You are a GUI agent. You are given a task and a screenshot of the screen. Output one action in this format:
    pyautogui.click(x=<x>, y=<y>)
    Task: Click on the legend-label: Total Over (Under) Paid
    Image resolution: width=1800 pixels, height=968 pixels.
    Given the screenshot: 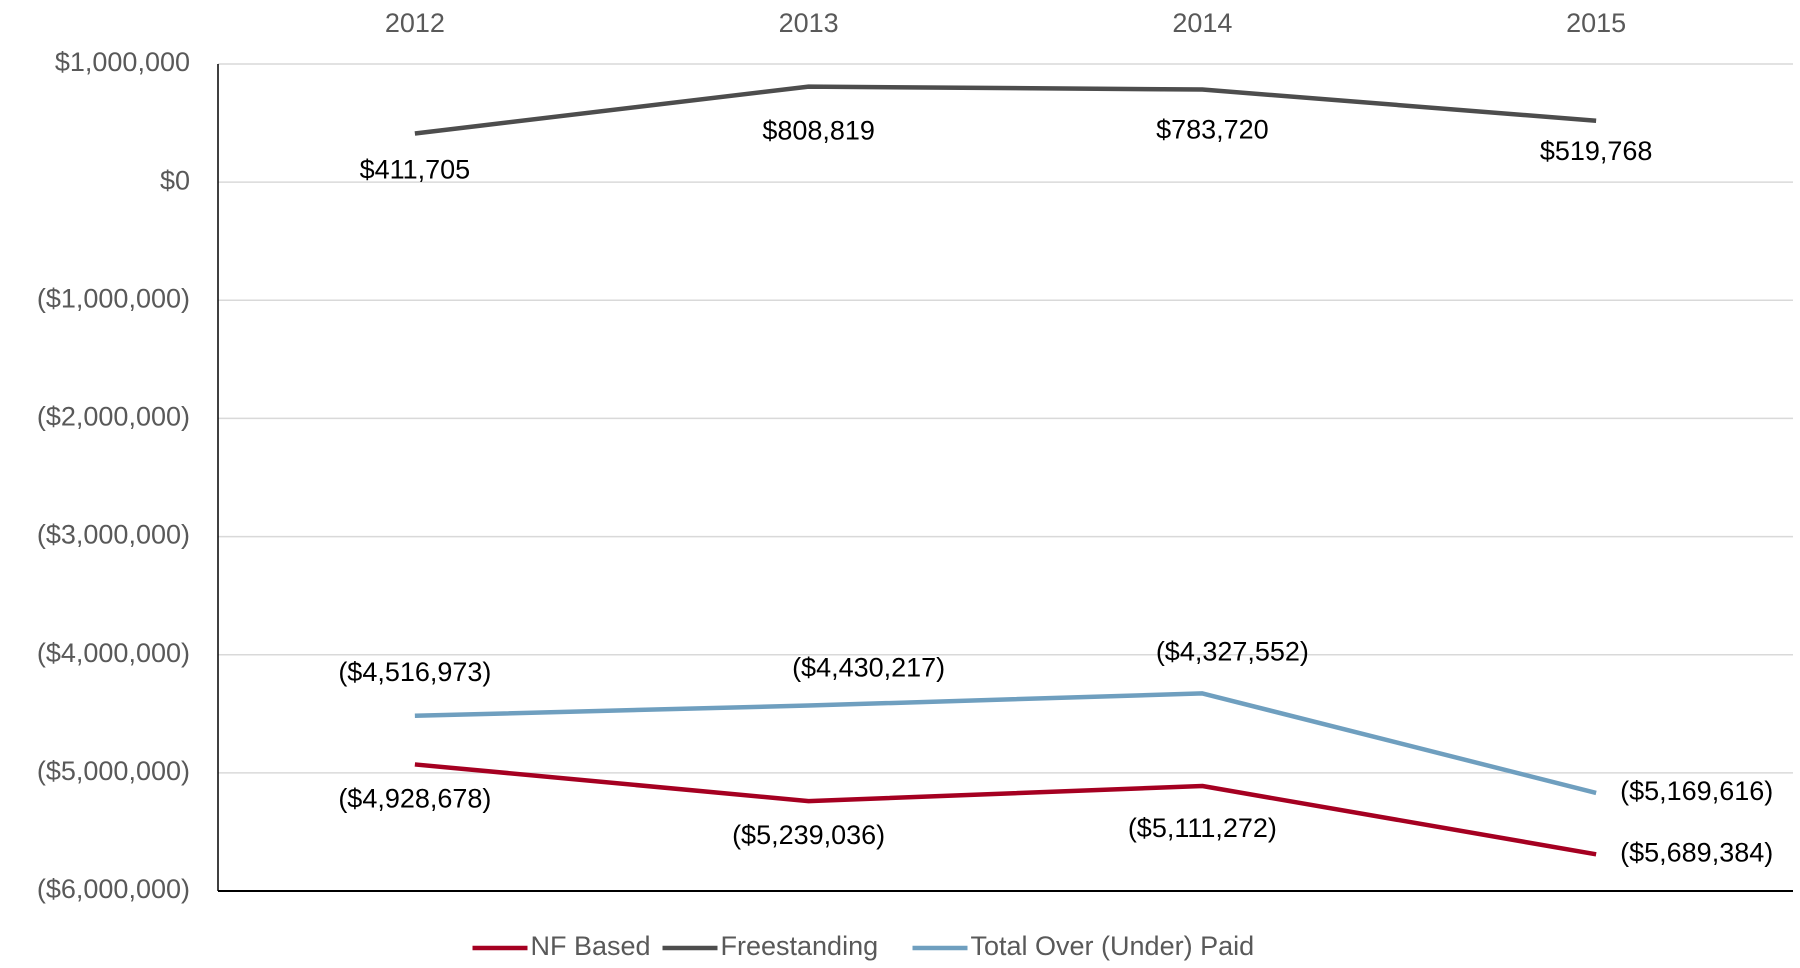 What is the action you would take?
    pyautogui.click(x=1113, y=946)
    